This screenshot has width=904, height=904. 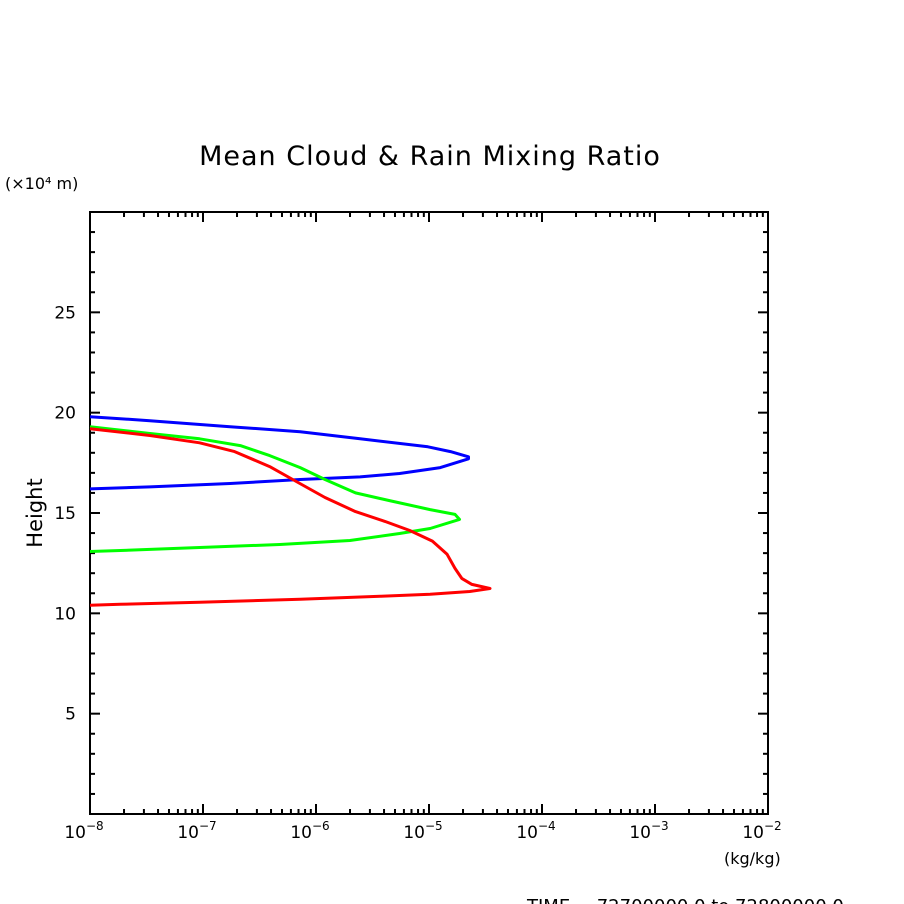 I want to click on x-tick-label: 10⁻³, so click(x=648, y=831).